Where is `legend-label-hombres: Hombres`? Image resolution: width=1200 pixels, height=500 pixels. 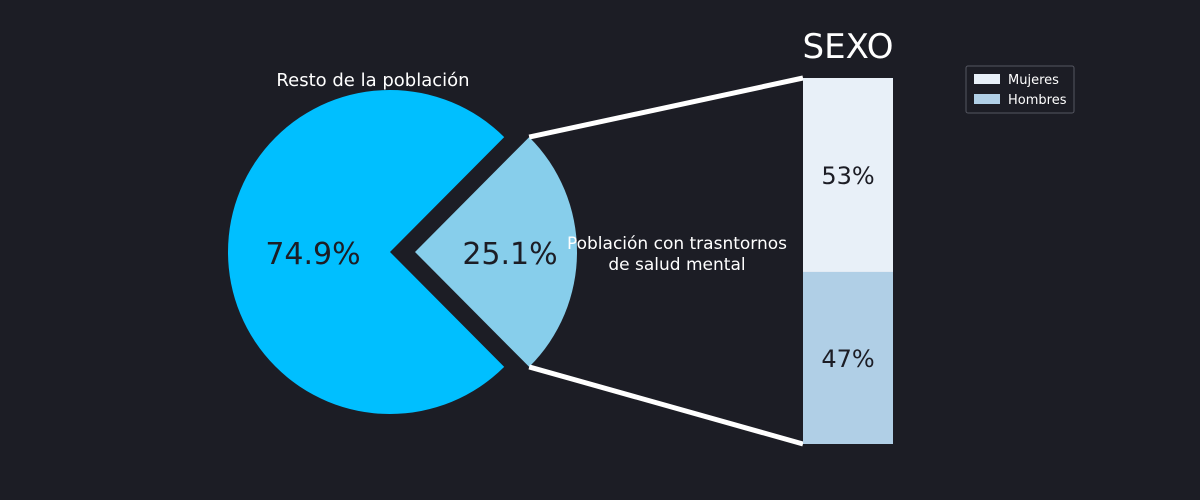
legend-label-hombres: Hombres is located at coordinates (1037, 100).